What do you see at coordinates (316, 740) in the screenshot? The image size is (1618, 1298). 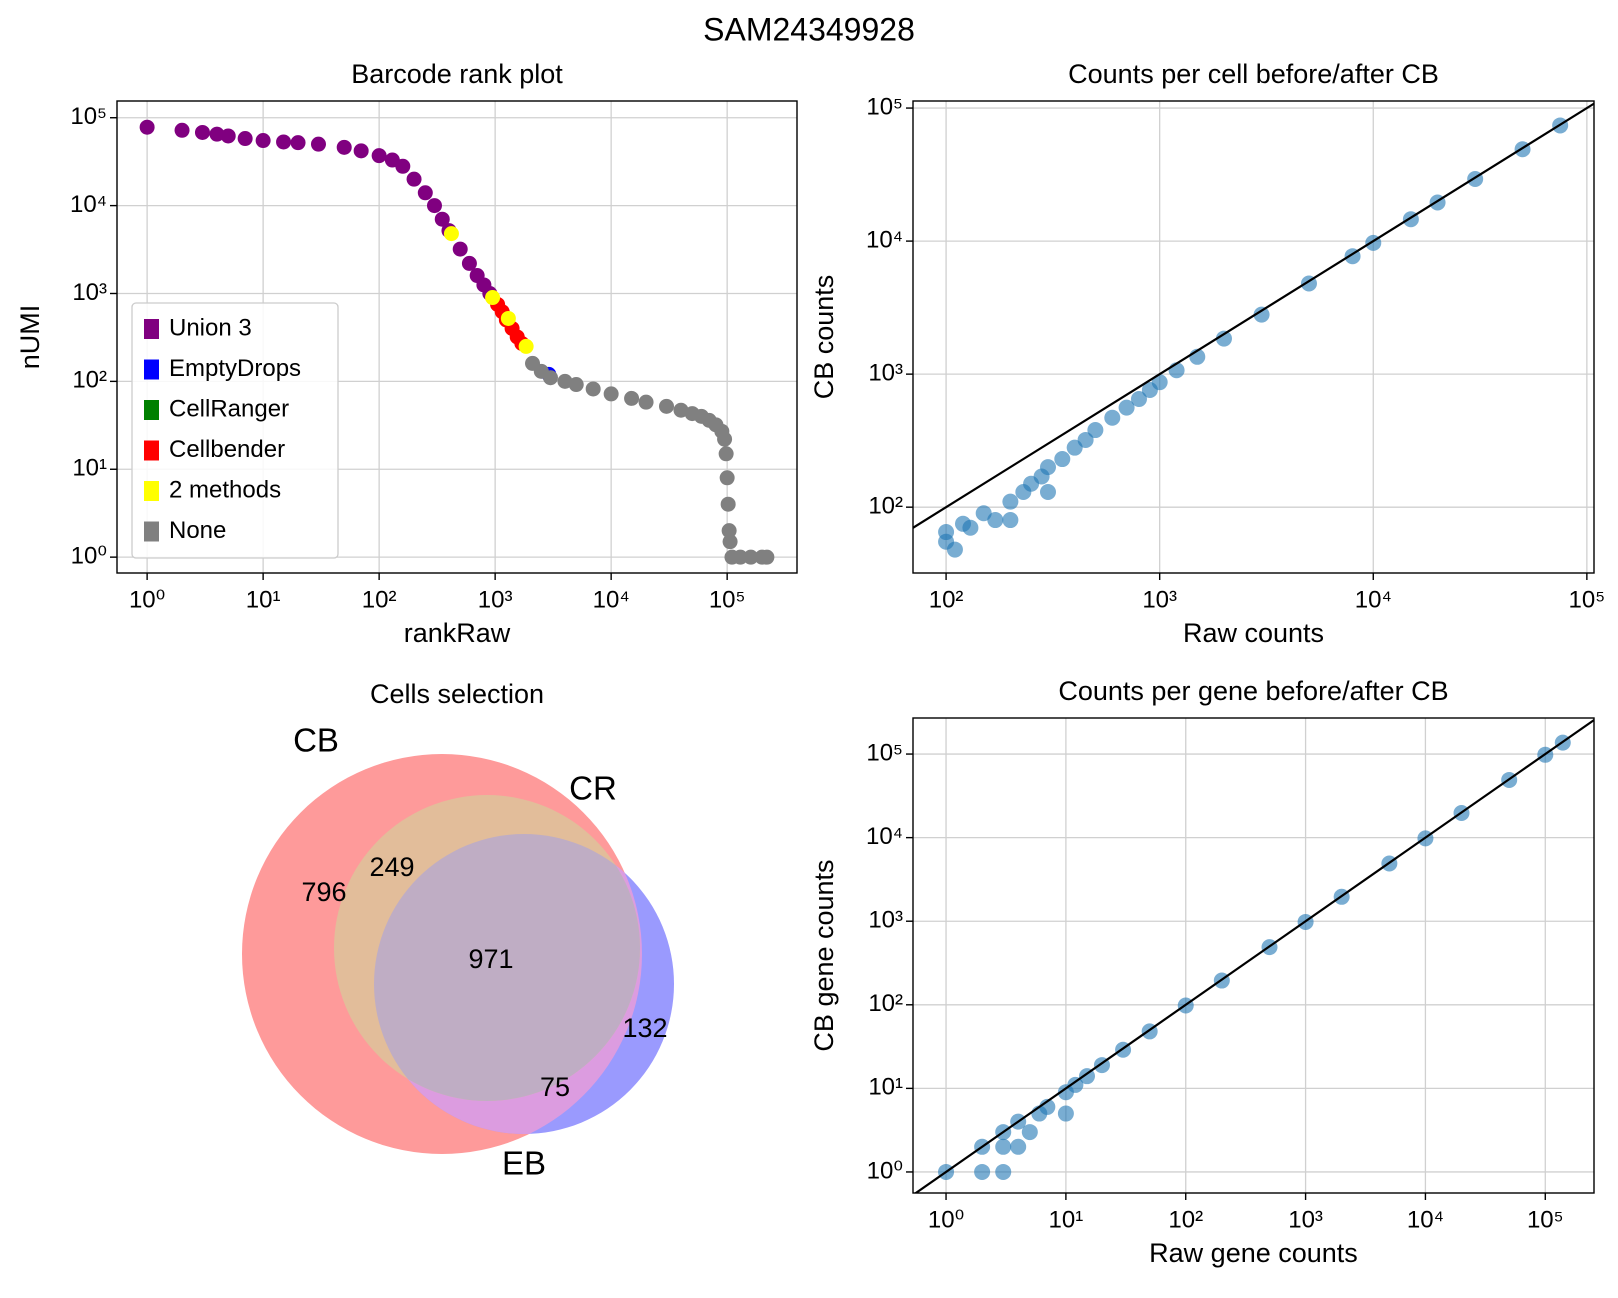 I see `set-label: CB` at bounding box center [316, 740].